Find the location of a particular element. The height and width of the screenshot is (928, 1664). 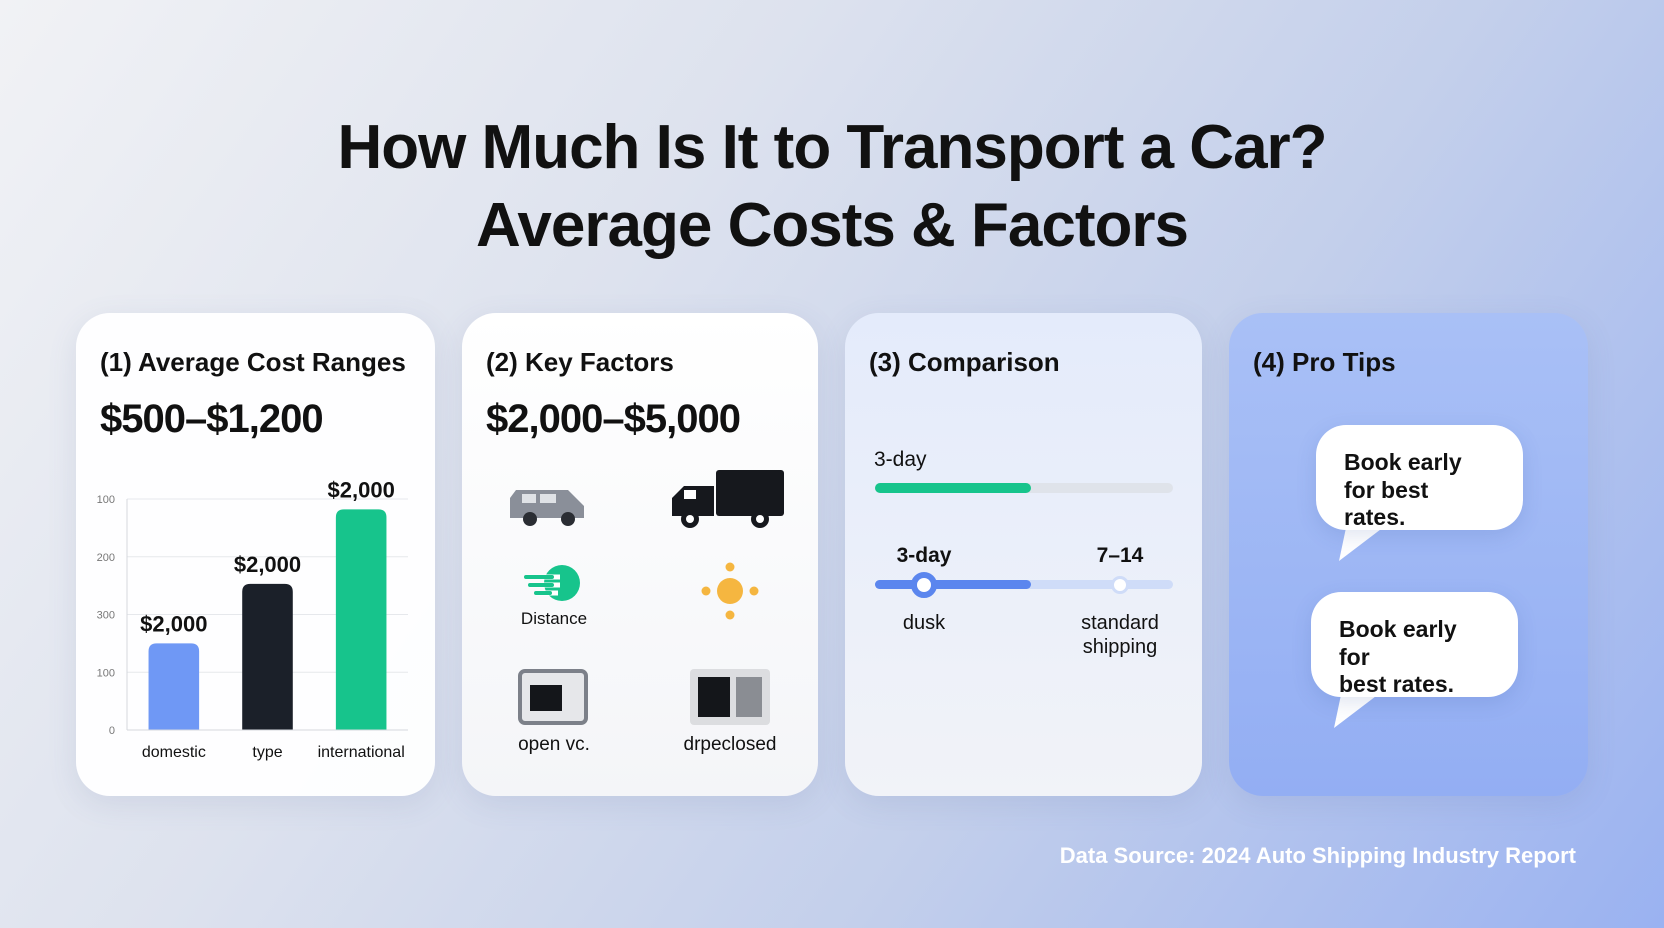

x-tick-label: domestic is located at coordinates (174, 752).